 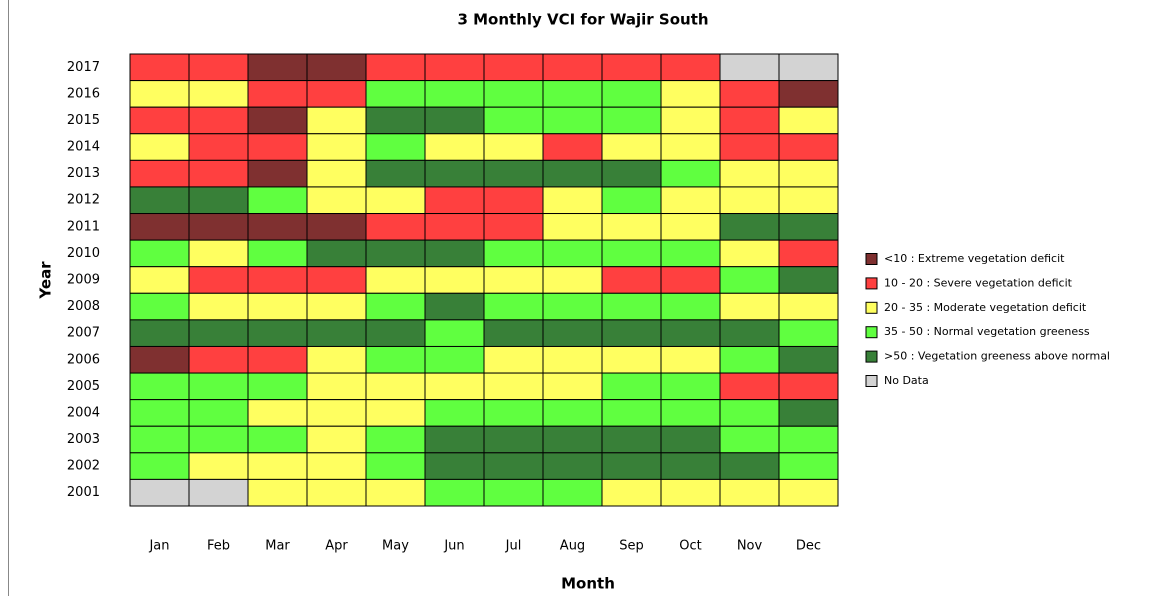 I want to click on y-tick-label: 2016, so click(x=83, y=93).